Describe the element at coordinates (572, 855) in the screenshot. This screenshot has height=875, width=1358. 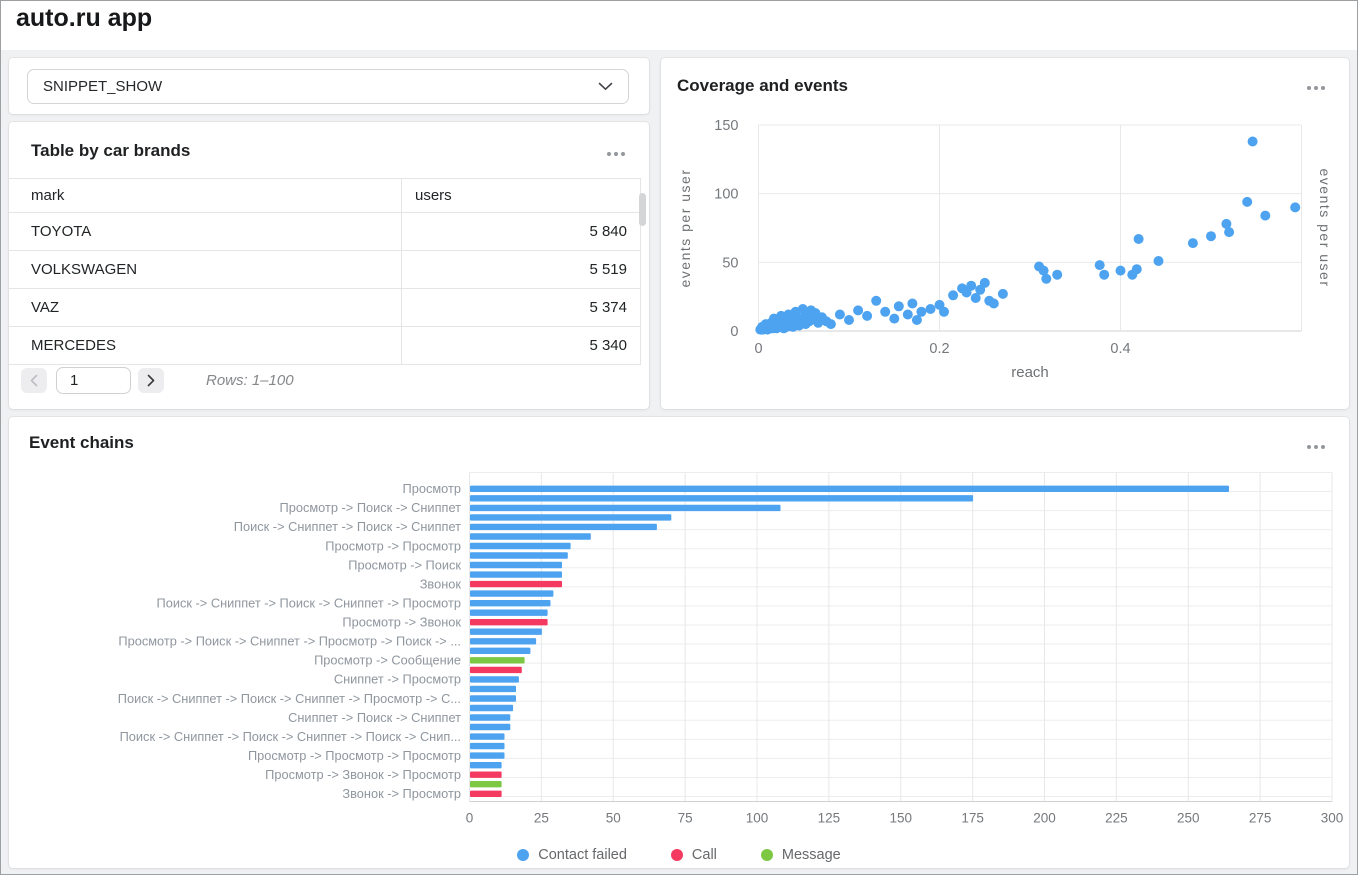
I see `legend-item: Contact failed` at that location.